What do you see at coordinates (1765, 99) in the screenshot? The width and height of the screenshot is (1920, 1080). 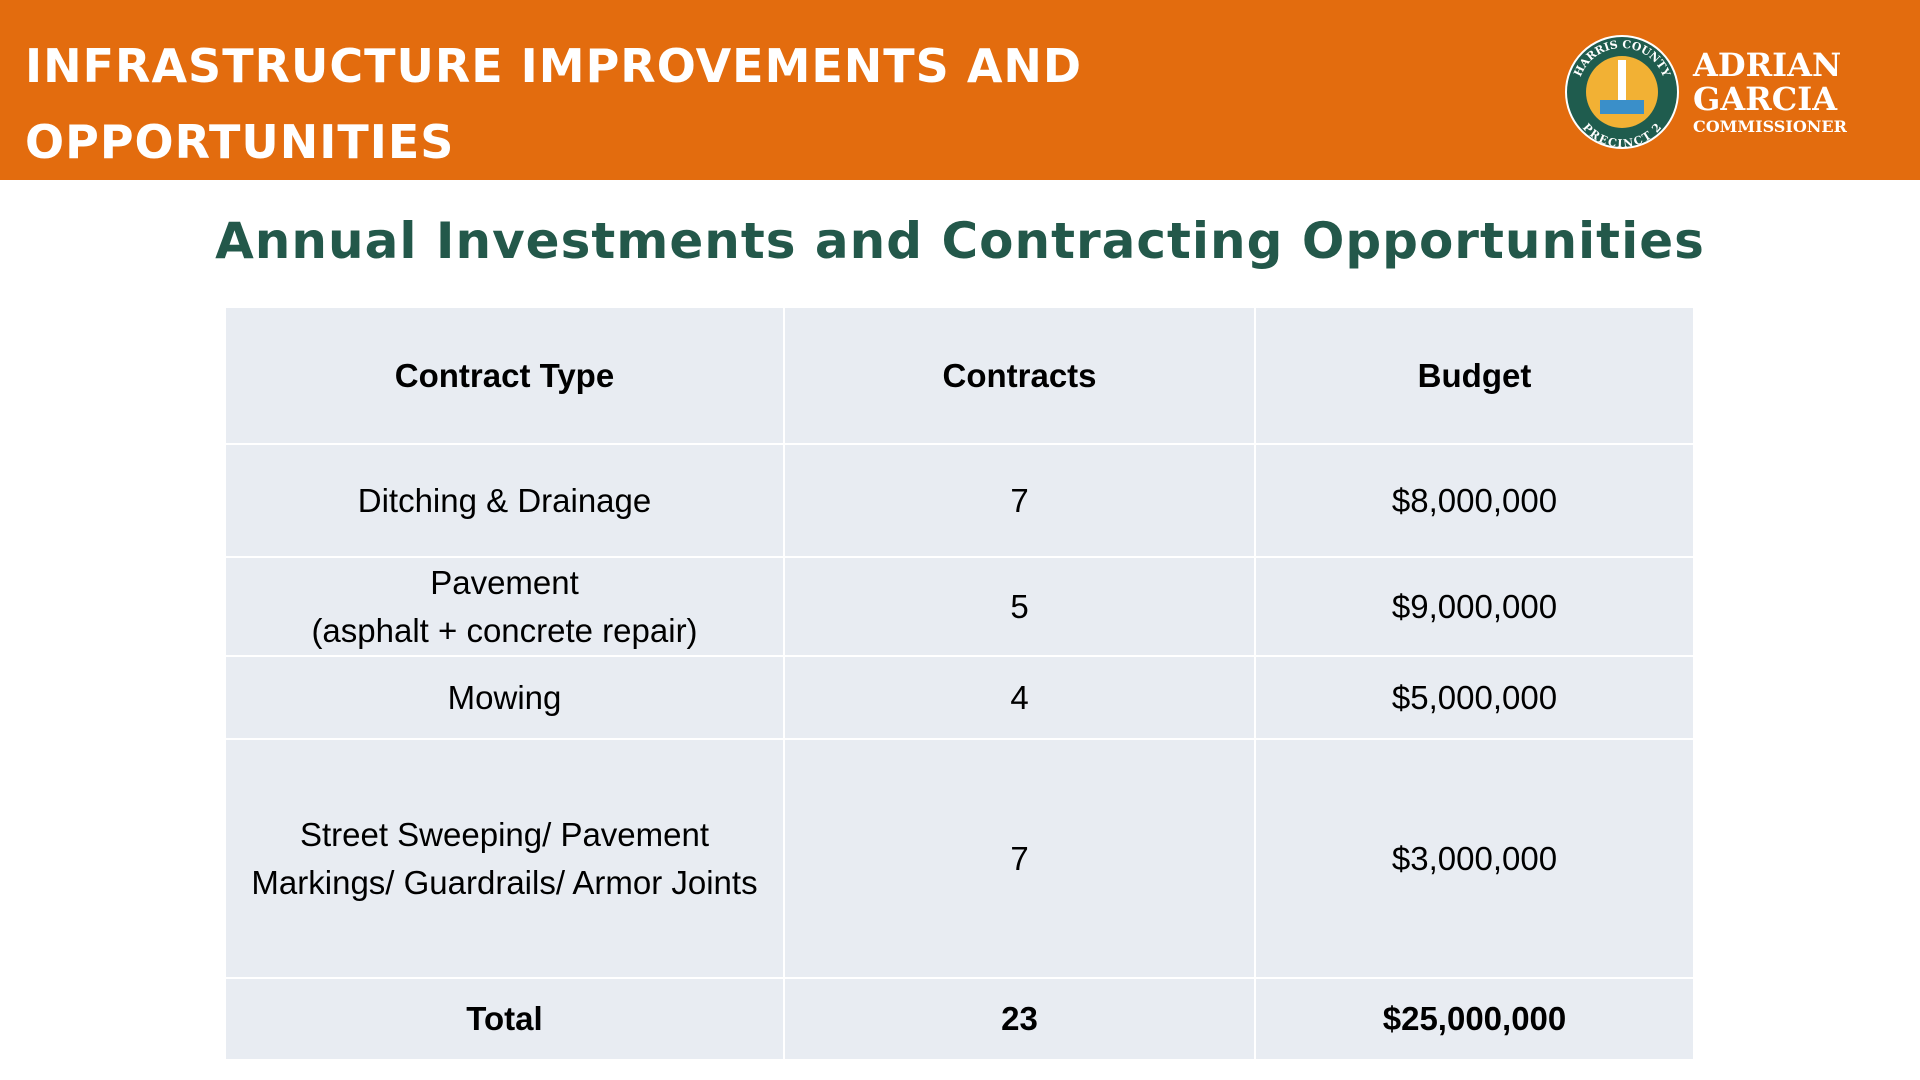 I see `logo-name: GARCIA` at bounding box center [1765, 99].